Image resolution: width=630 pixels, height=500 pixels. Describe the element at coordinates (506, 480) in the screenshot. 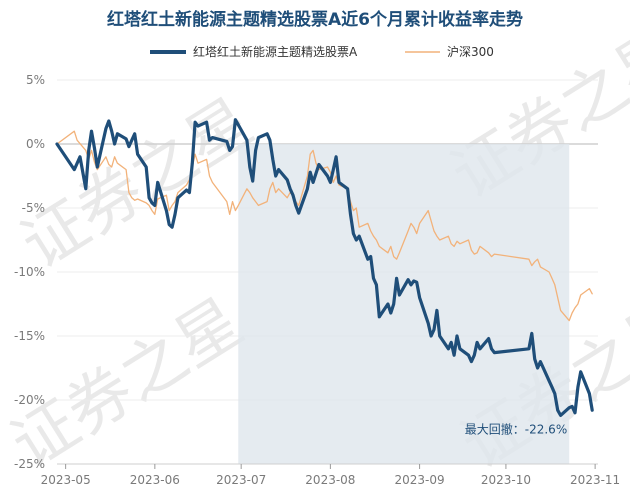

I see `x-tick-label: 2023-10` at that location.